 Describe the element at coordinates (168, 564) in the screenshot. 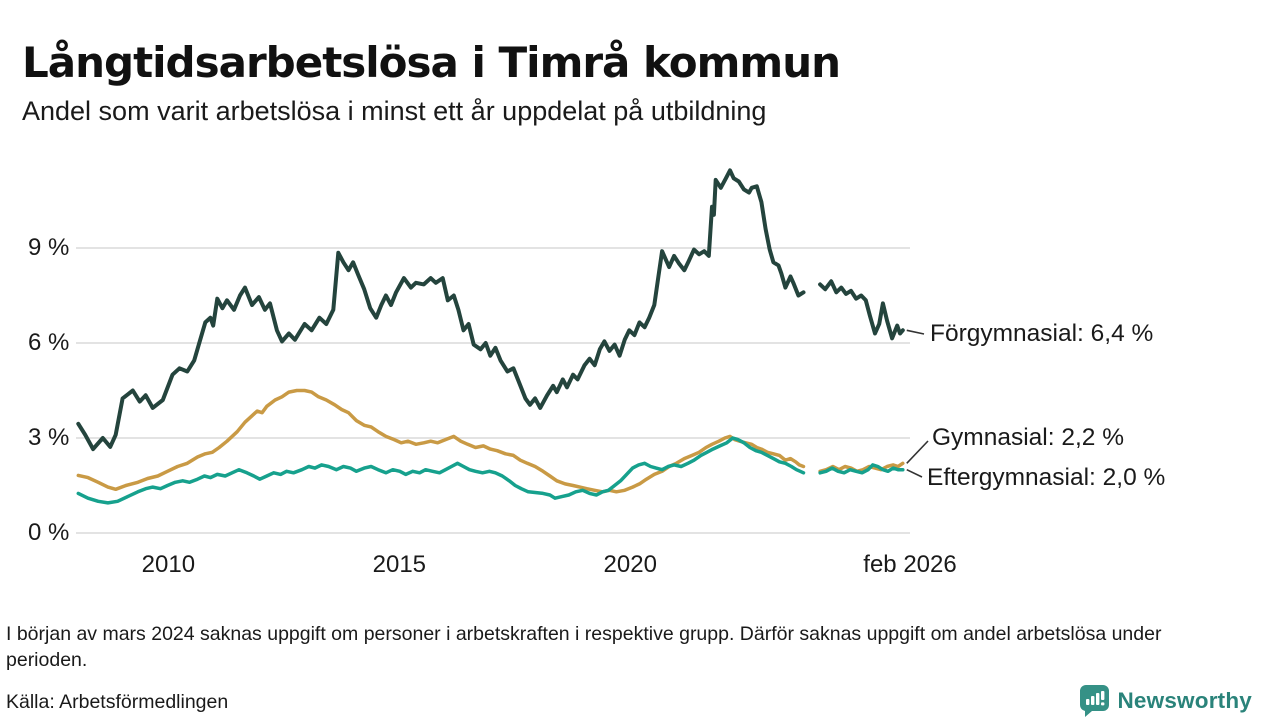

I see `x-axis-tick-2010: 2010` at that location.